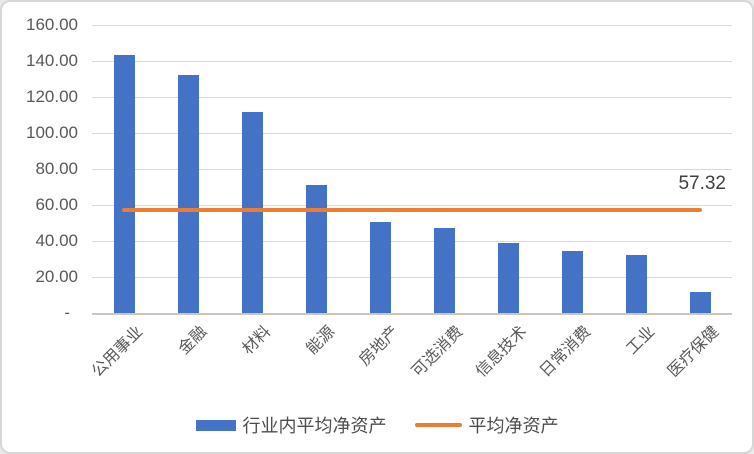  What do you see at coordinates (636, 284) in the screenshot?
I see `bar-工业` at bounding box center [636, 284].